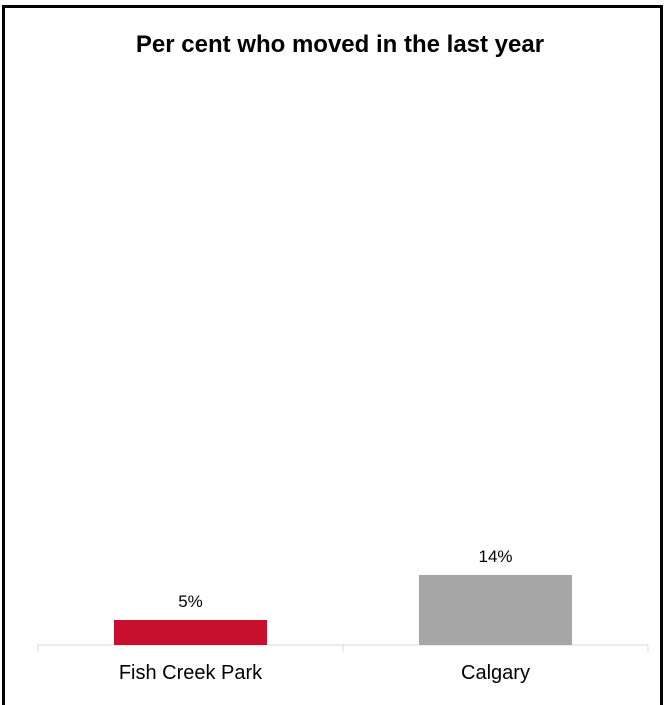 This screenshot has height=705, width=671. What do you see at coordinates (340, 44) in the screenshot?
I see `chart-title: Per cent who moved in the last year` at bounding box center [340, 44].